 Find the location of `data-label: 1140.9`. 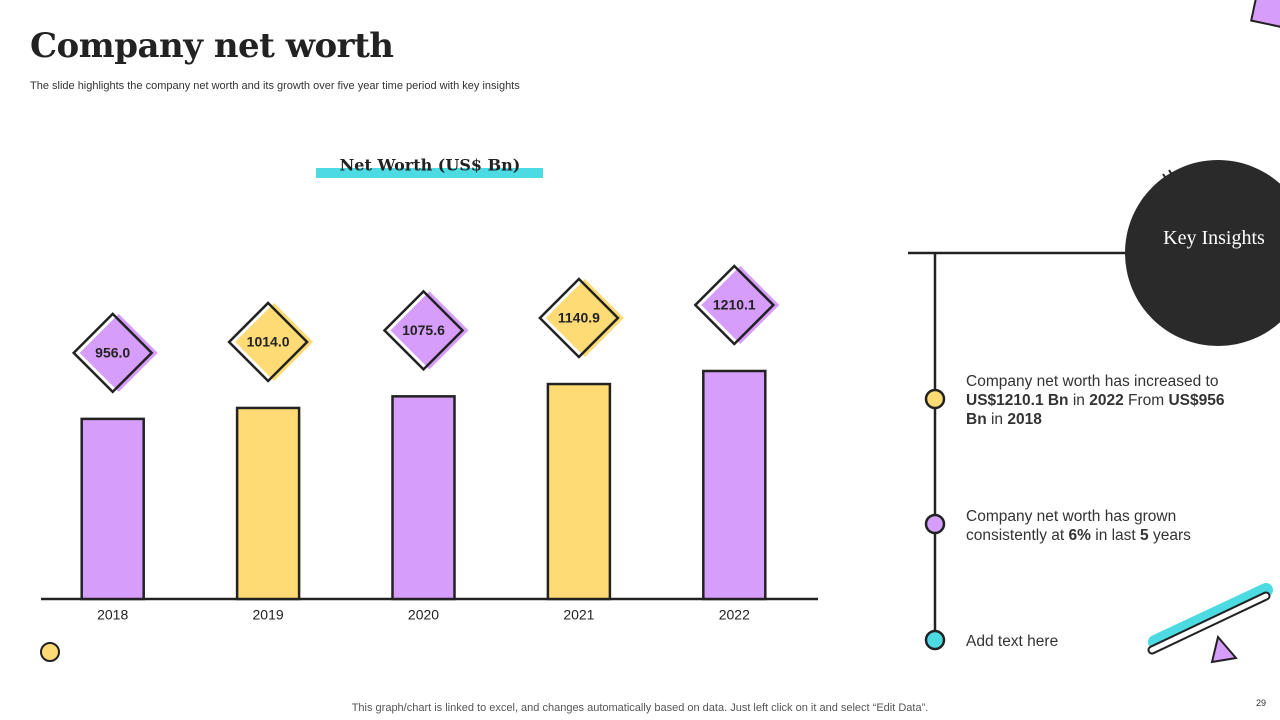

data-label: 1140.9 is located at coordinates (579, 318).